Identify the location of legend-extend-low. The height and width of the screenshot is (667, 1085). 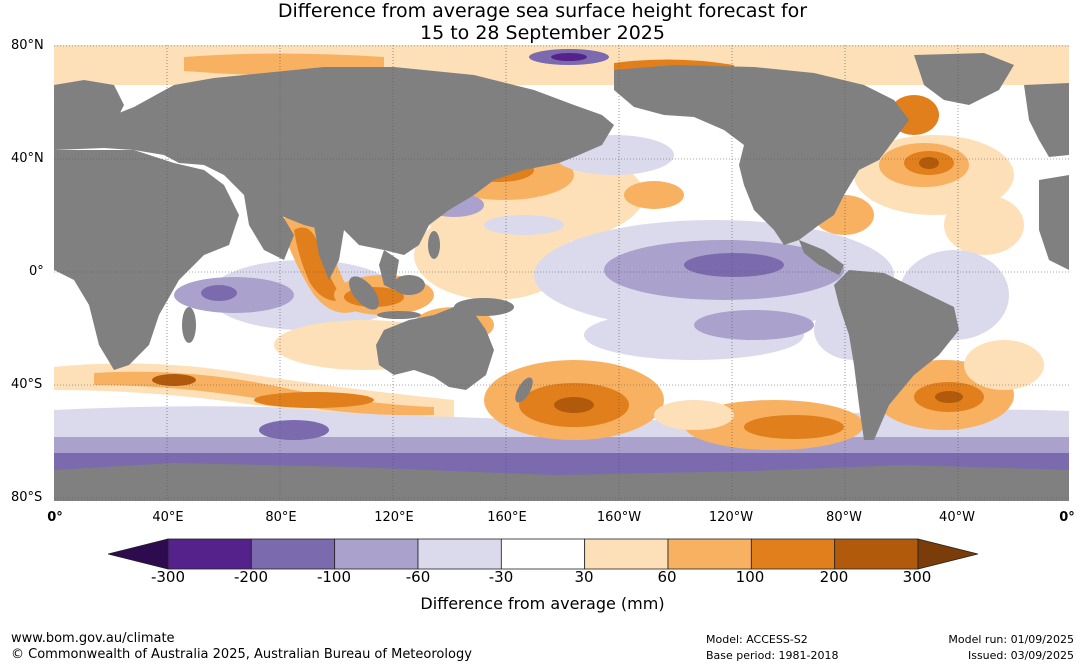
(138, 554).